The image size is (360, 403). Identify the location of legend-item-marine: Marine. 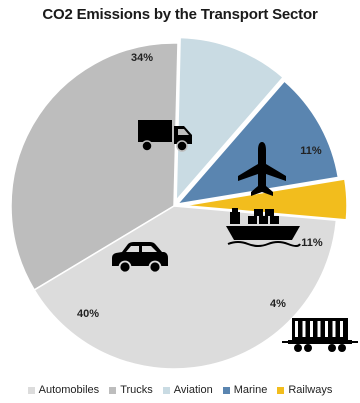
(245, 390).